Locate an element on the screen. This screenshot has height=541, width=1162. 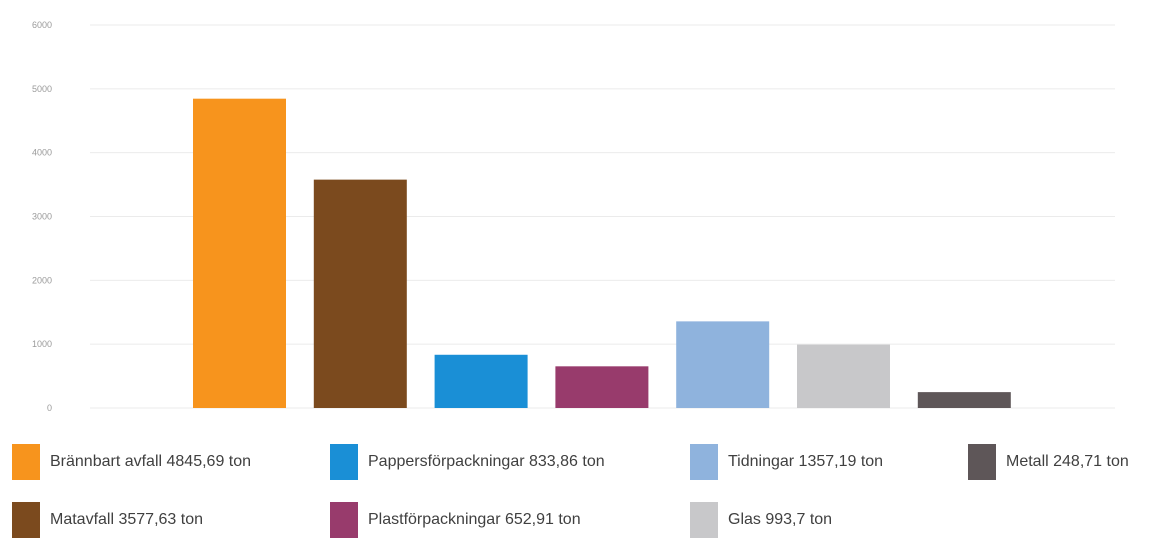
bar-metall is located at coordinates (964, 400).